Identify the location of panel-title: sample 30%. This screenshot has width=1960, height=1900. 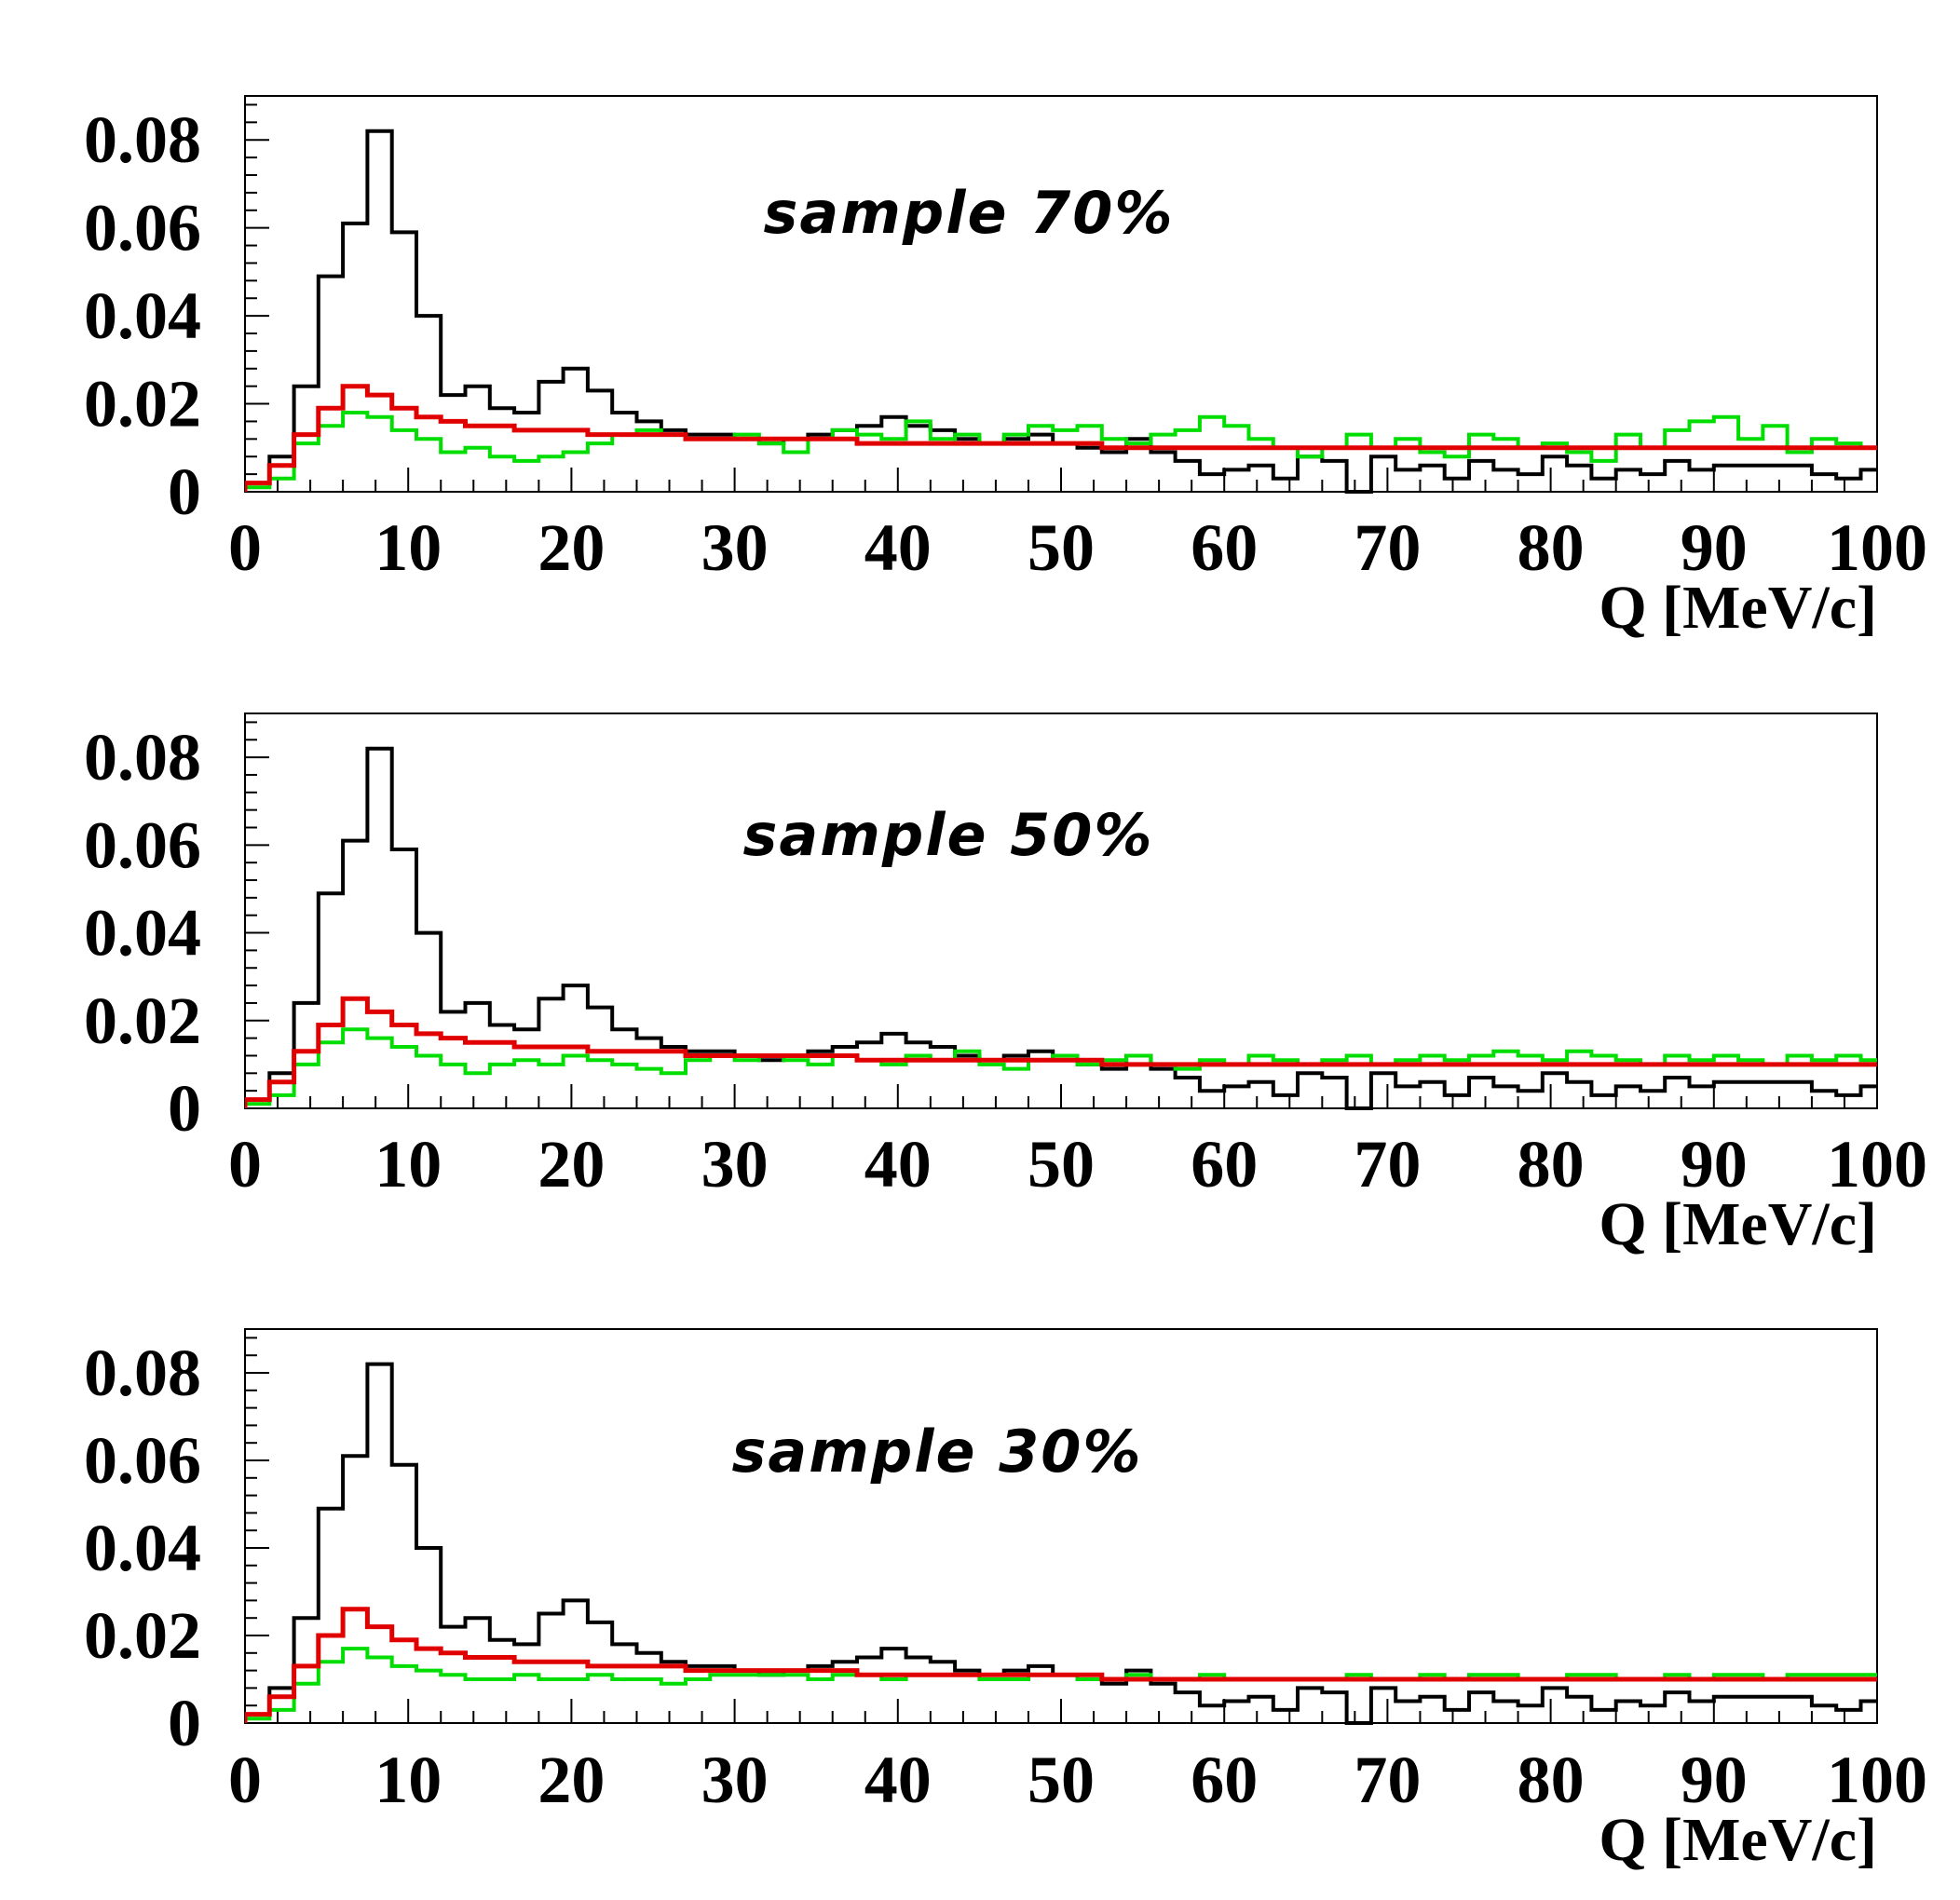
(936, 1452).